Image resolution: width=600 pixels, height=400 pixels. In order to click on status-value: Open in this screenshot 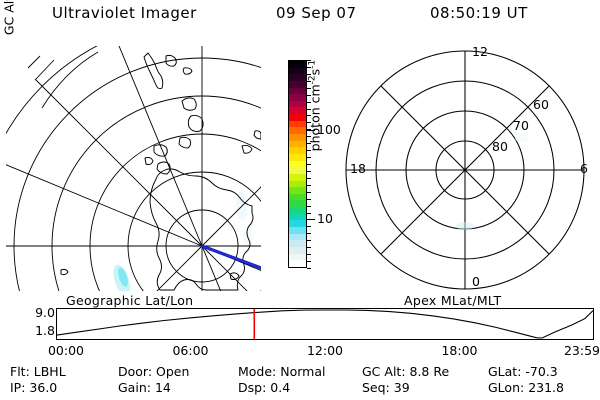, I will do `click(173, 371)`.